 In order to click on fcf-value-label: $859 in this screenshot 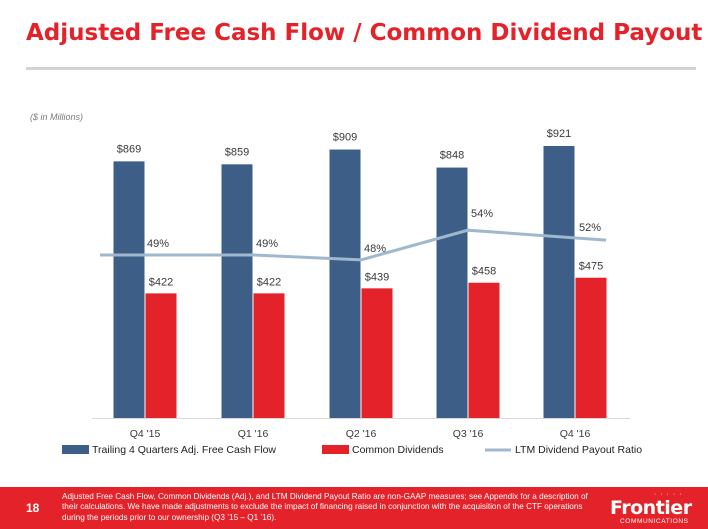, I will do `click(237, 152)`.